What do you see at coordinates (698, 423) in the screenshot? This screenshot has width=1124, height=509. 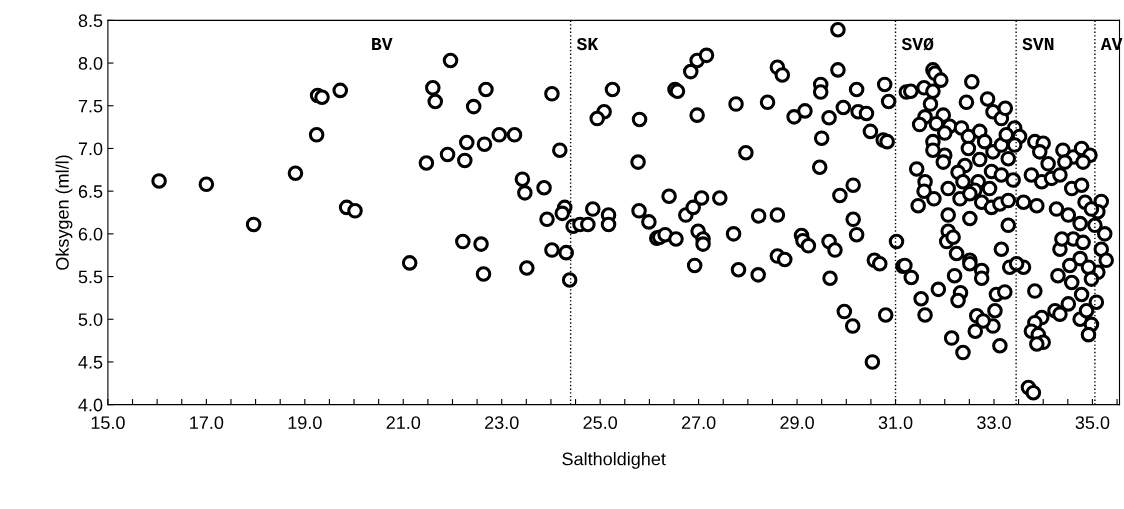 I see `x-tick-label: 27.0` at bounding box center [698, 423].